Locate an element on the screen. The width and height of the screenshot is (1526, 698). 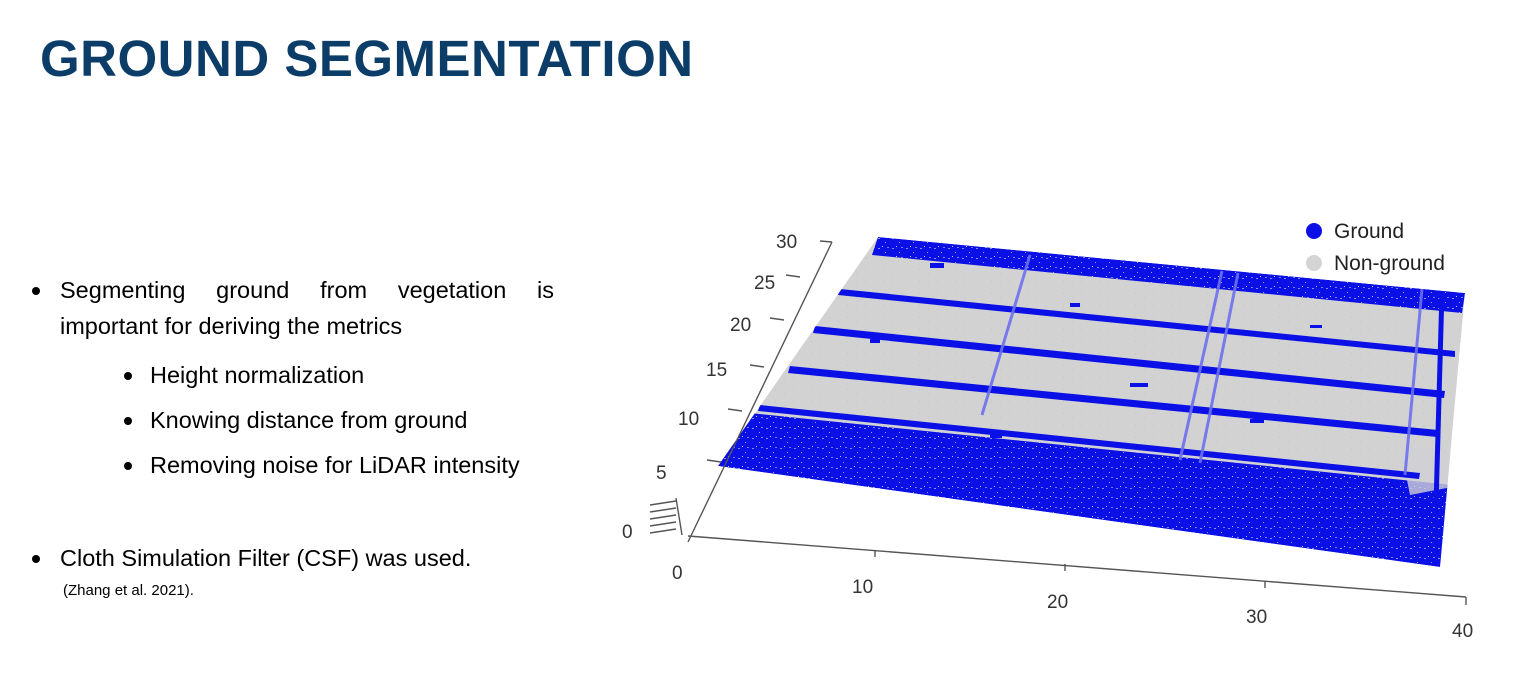
y-tick-label: 0 is located at coordinates (627, 532).